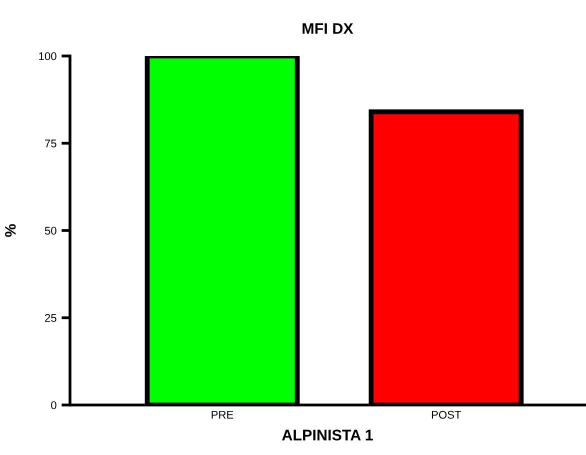 Image resolution: width=586 pixels, height=455 pixels. I want to click on x-tick-label: POST, so click(447, 414).